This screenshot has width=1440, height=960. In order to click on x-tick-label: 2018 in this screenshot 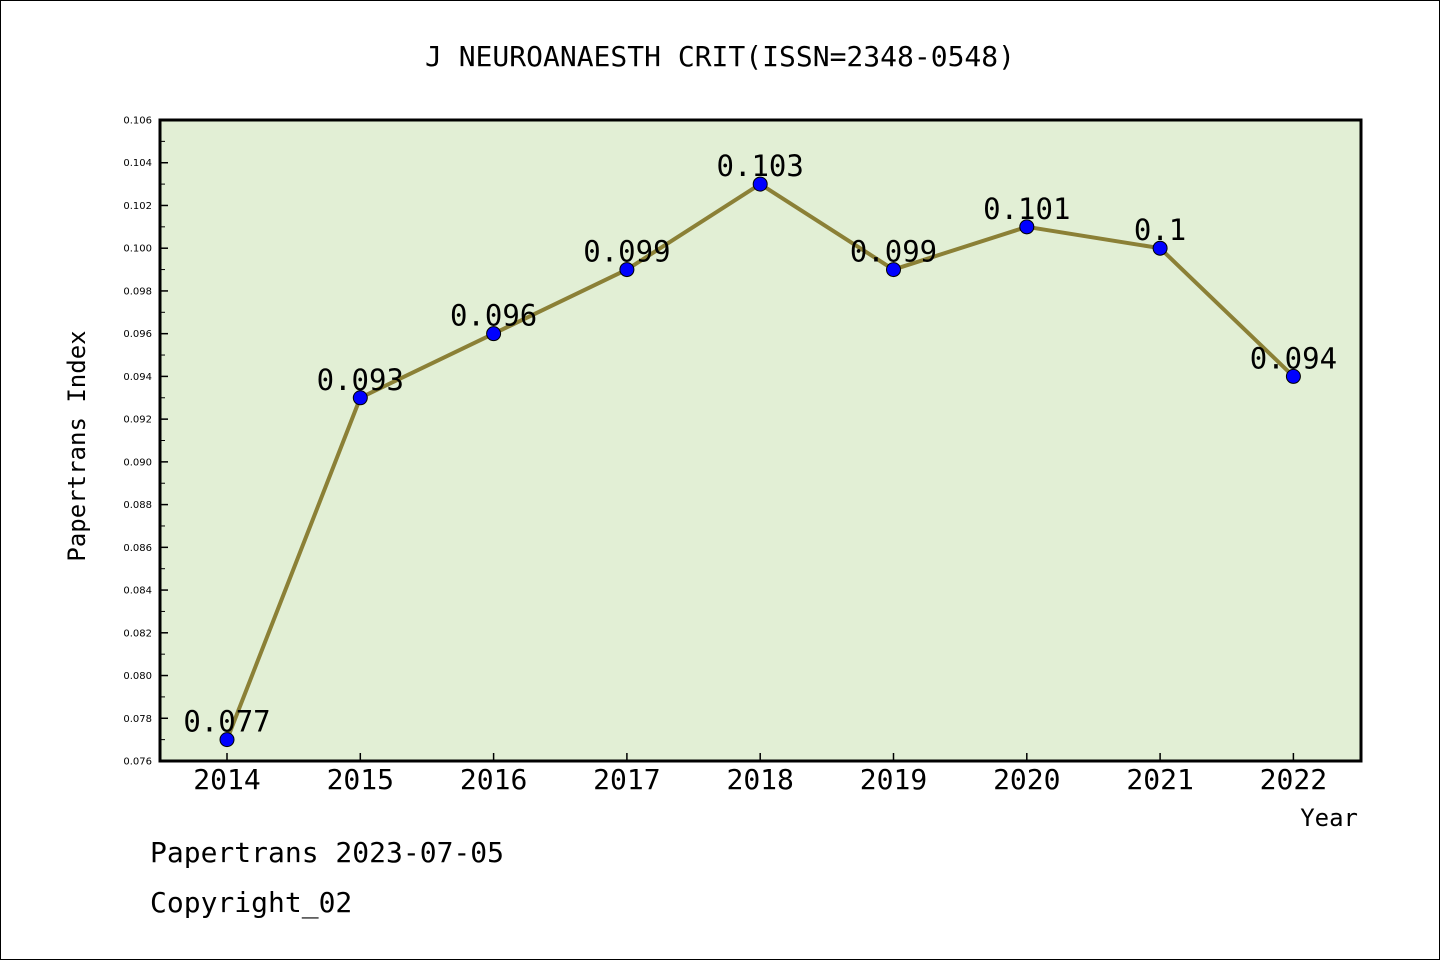, I will do `click(759, 779)`.